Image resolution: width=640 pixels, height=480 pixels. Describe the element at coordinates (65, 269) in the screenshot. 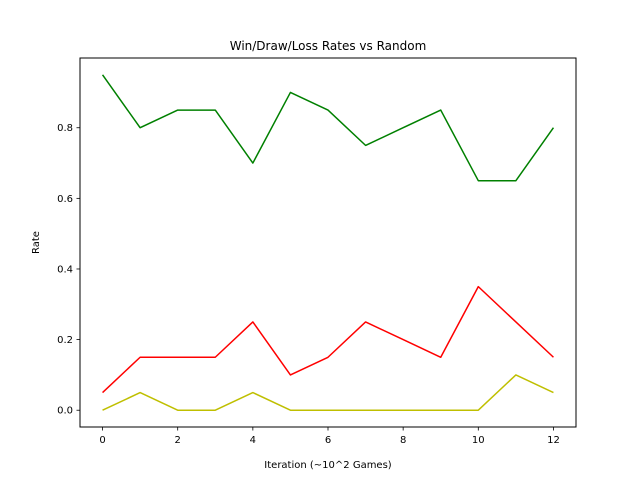

I see `y-tick-label: 0.4` at that location.